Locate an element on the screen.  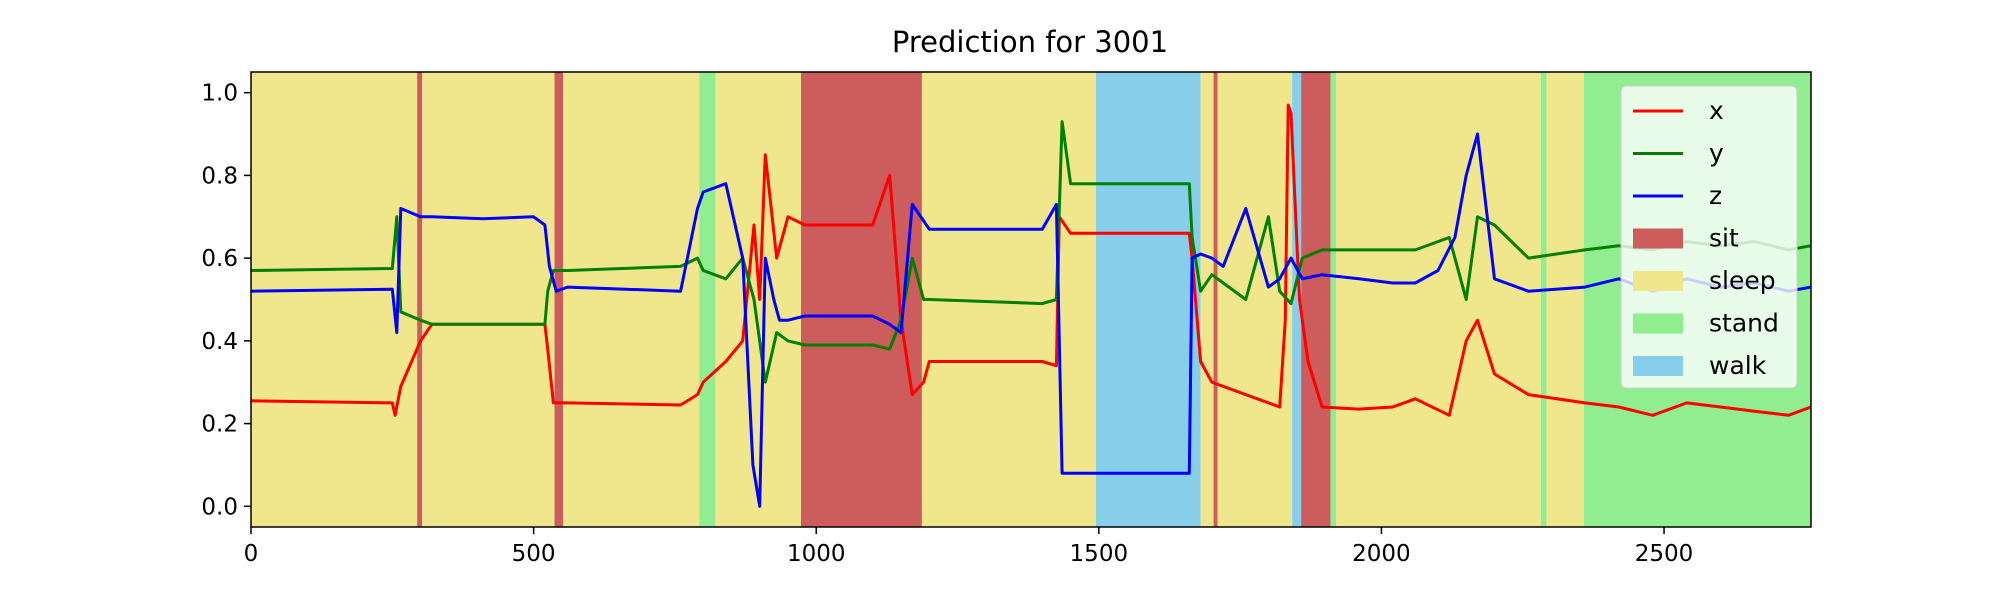
legend-label-sit: sit is located at coordinates (1724, 238).